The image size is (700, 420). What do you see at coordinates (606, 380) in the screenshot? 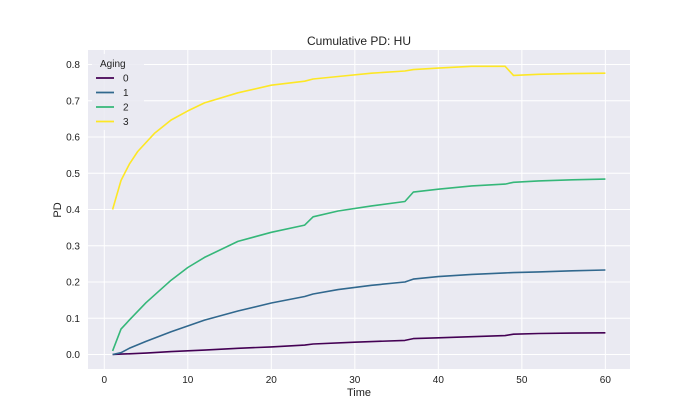
I see `x-tick-label: 60` at bounding box center [606, 380].